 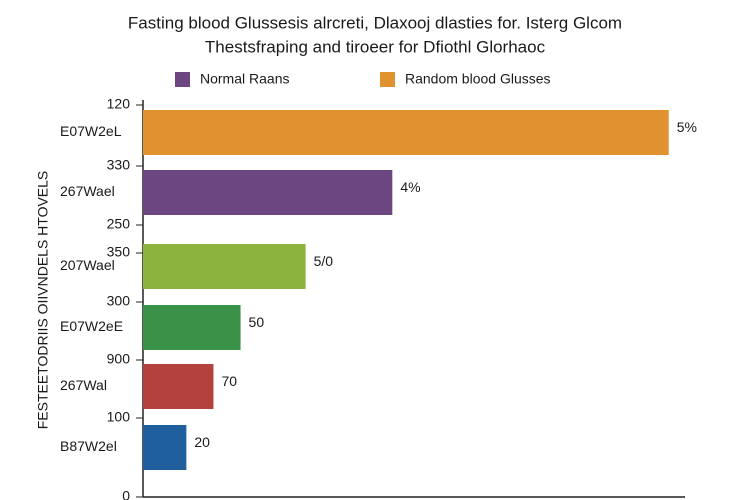 I want to click on category-label: B87W2el, so click(x=88, y=446).